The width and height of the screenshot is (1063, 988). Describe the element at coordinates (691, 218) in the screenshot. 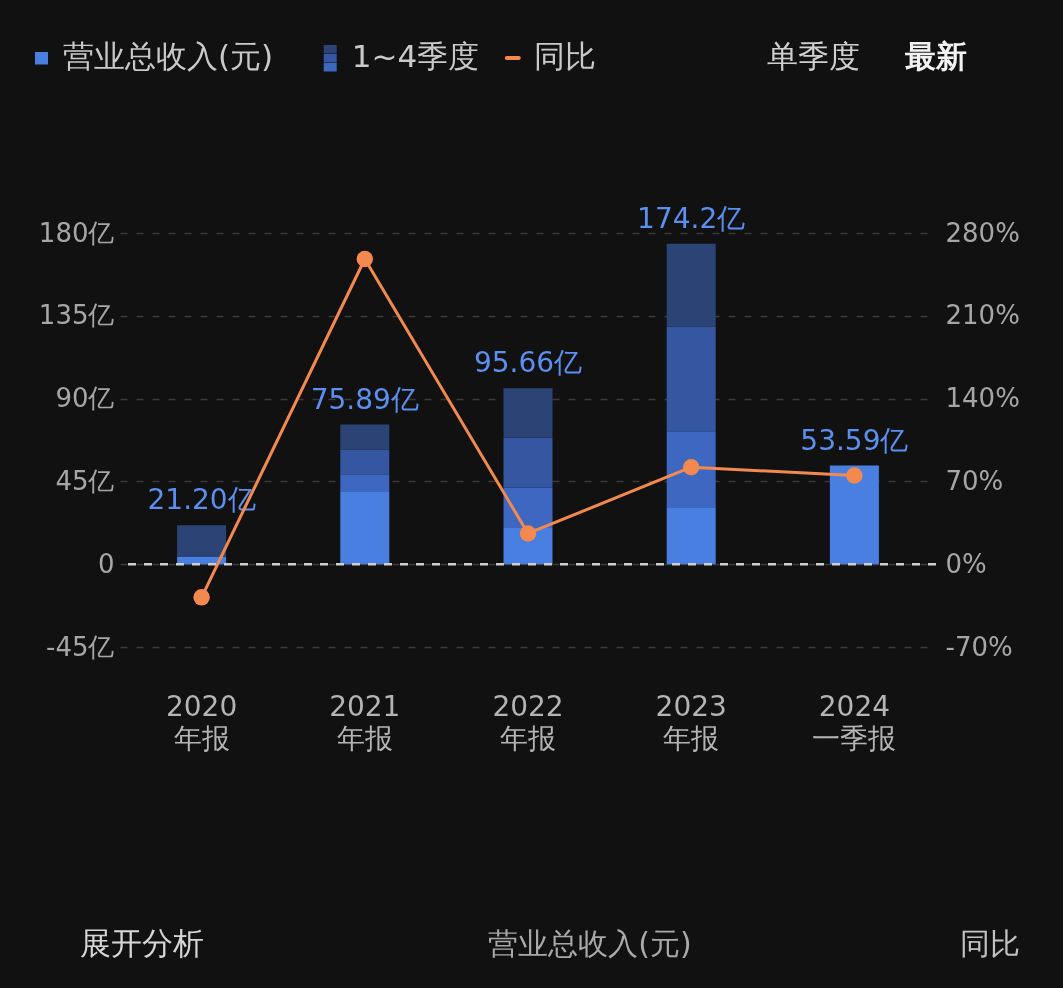

I see `total-label: 174.2亿` at that location.